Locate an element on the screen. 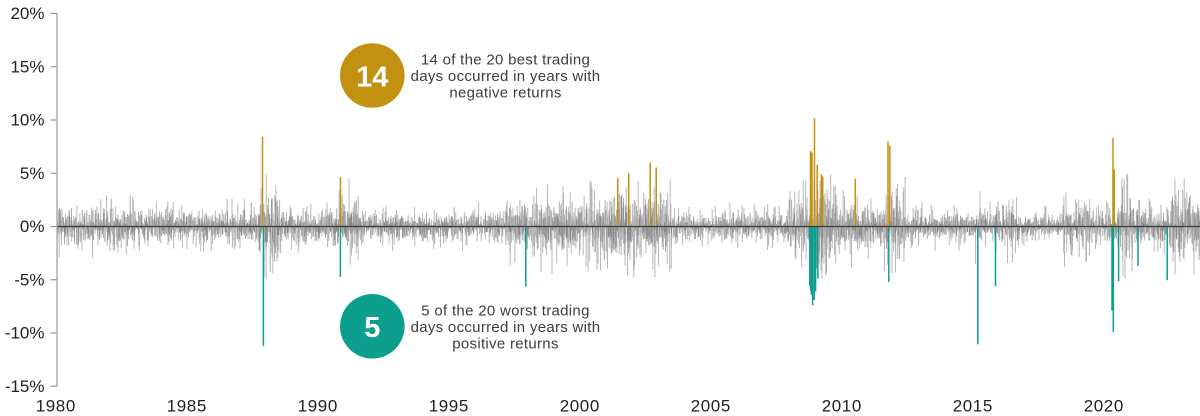 The height and width of the screenshot is (416, 1200). svg-text: 0% is located at coordinates (32, 226).